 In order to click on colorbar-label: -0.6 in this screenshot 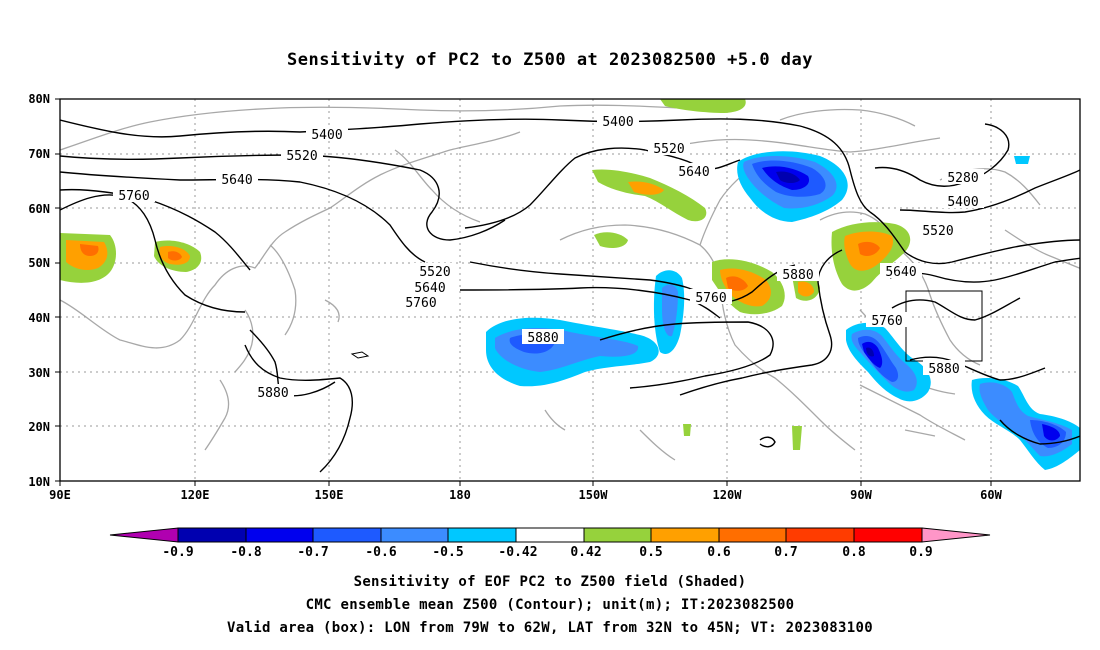, I will do `click(381, 552)`.